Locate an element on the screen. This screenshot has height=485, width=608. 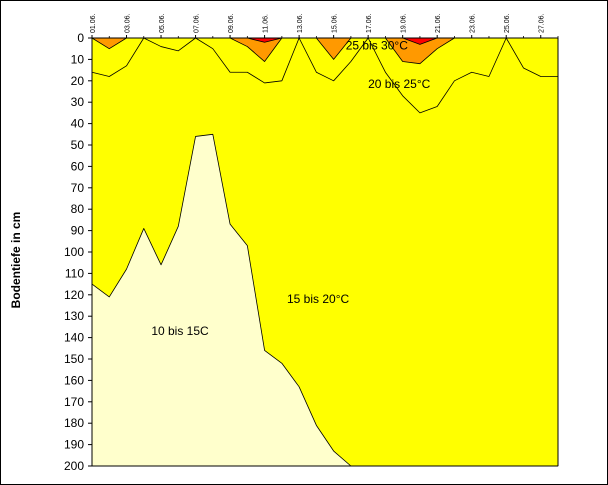
x-tick-label: 15.06. is located at coordinates (335, 23).